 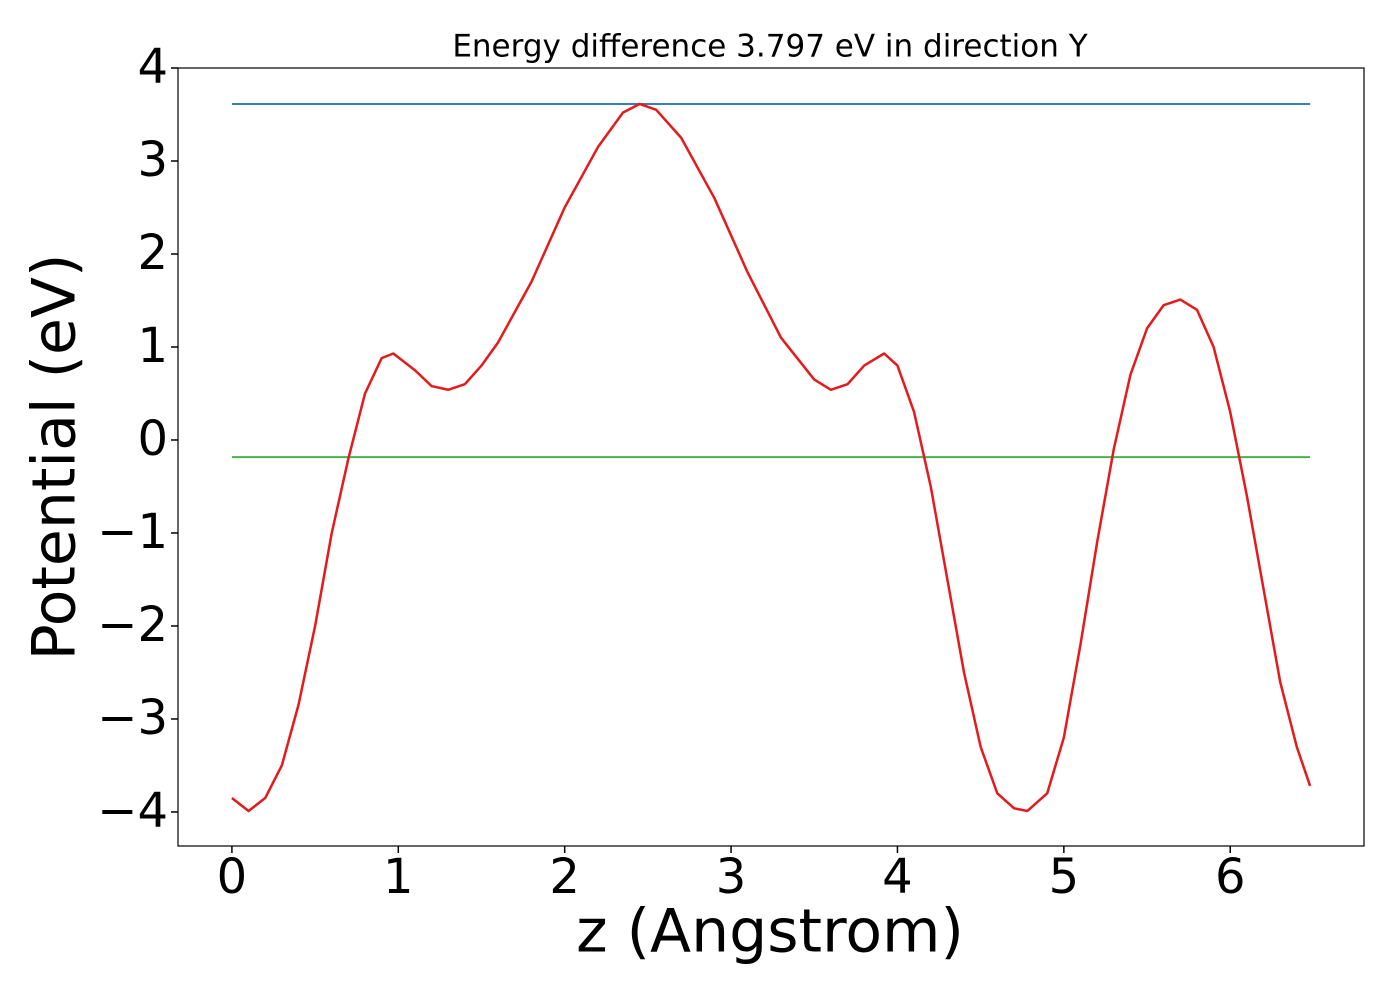 I want to click on y-tick-label: 0, so click(x=152, y=439).